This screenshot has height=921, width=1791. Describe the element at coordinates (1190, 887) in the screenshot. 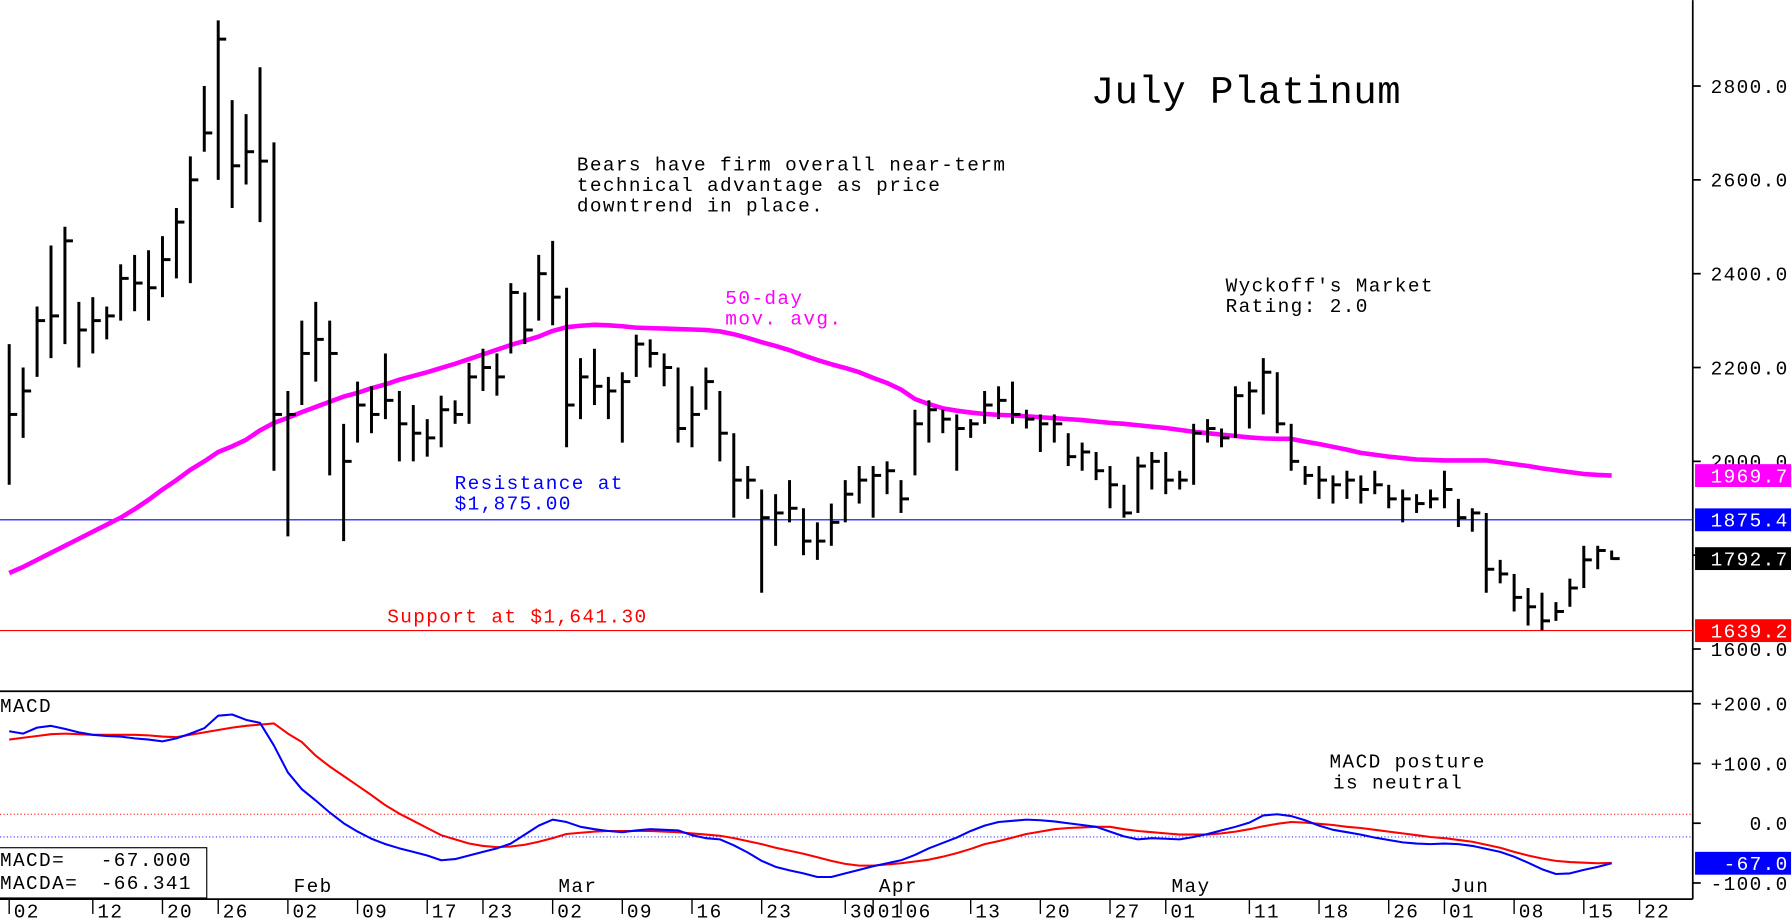

I see `month-label: May` at that location.